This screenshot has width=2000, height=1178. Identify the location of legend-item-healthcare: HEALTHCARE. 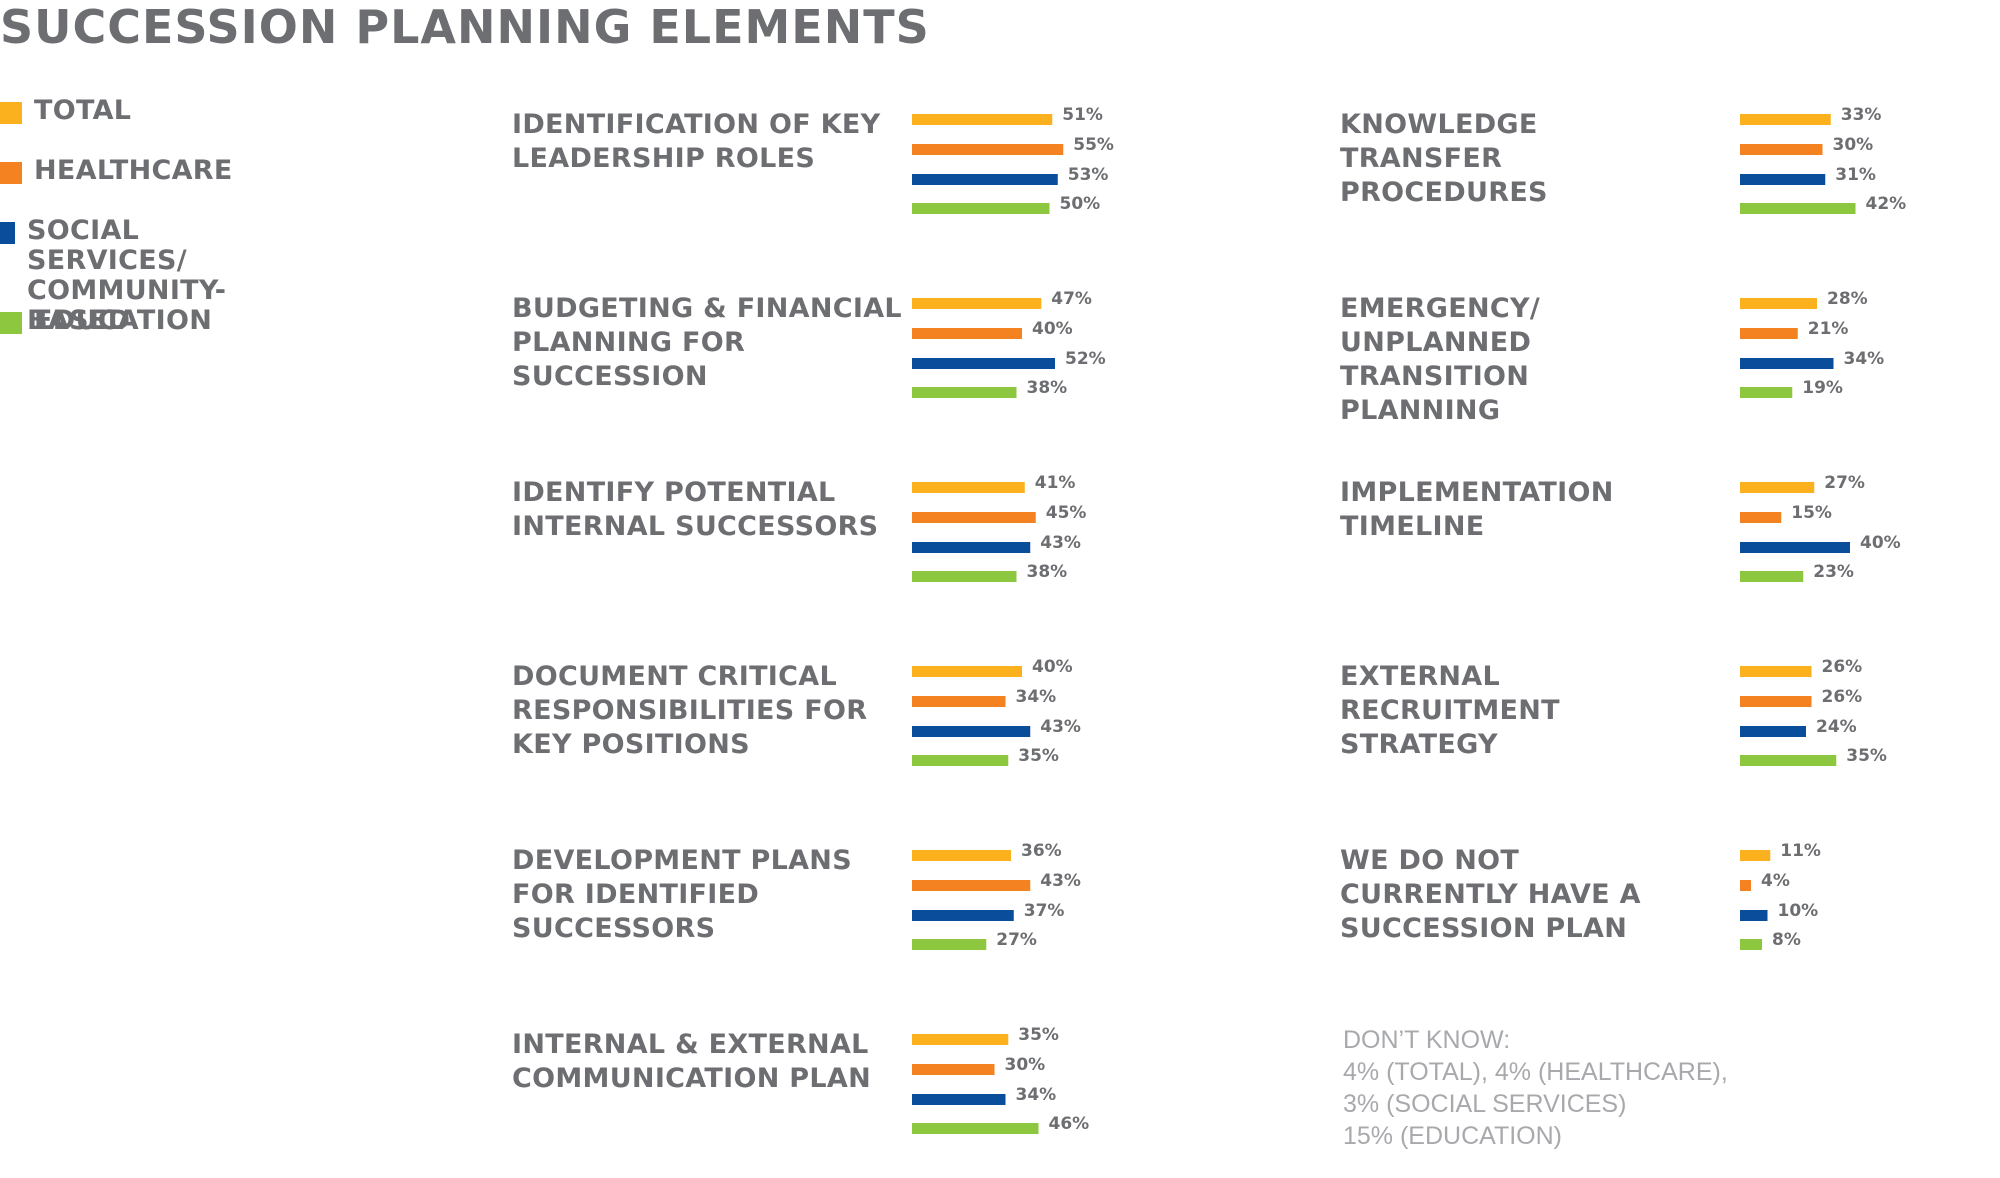
(116, 171).